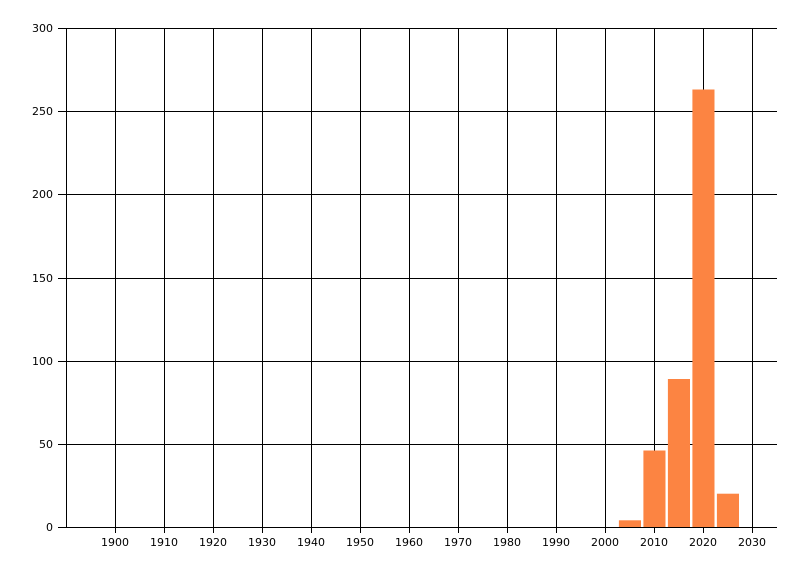  Describe the element at coordinates (262, 542) in the screenshot. I see `x-tick-label: 1930` at that location.